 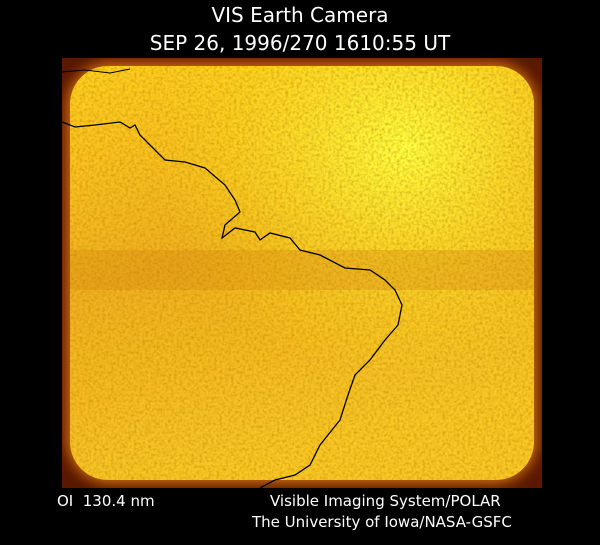 I want to click on wavelength: OI 130.4 nm, so click(x=106, y=501).